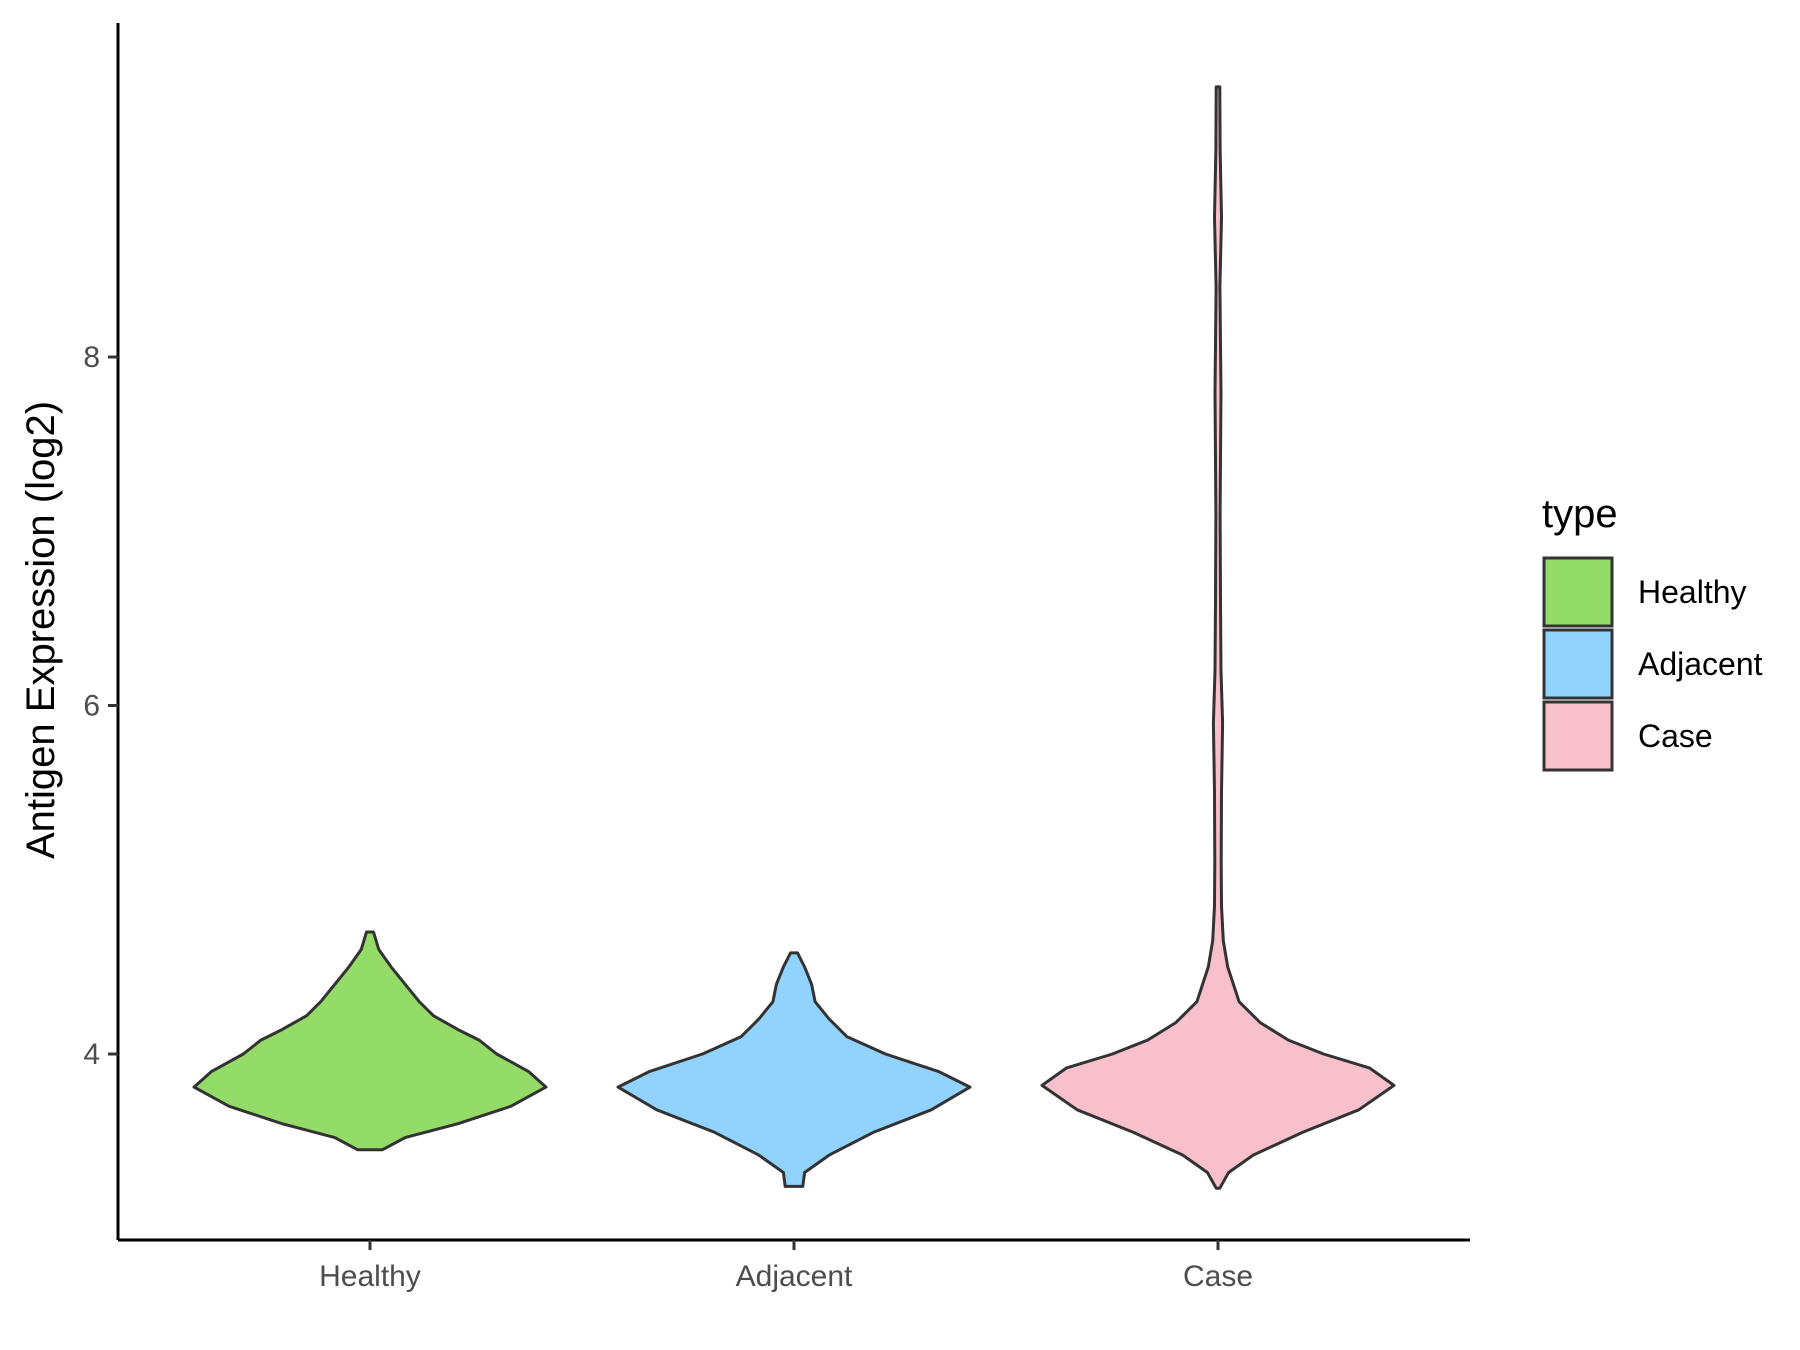 The image size is (1800, 1350). What do you see at coordinates (1578, 592) in the screenshot?
I see `legend-key-healthy` at bounding box center [1578, 592].